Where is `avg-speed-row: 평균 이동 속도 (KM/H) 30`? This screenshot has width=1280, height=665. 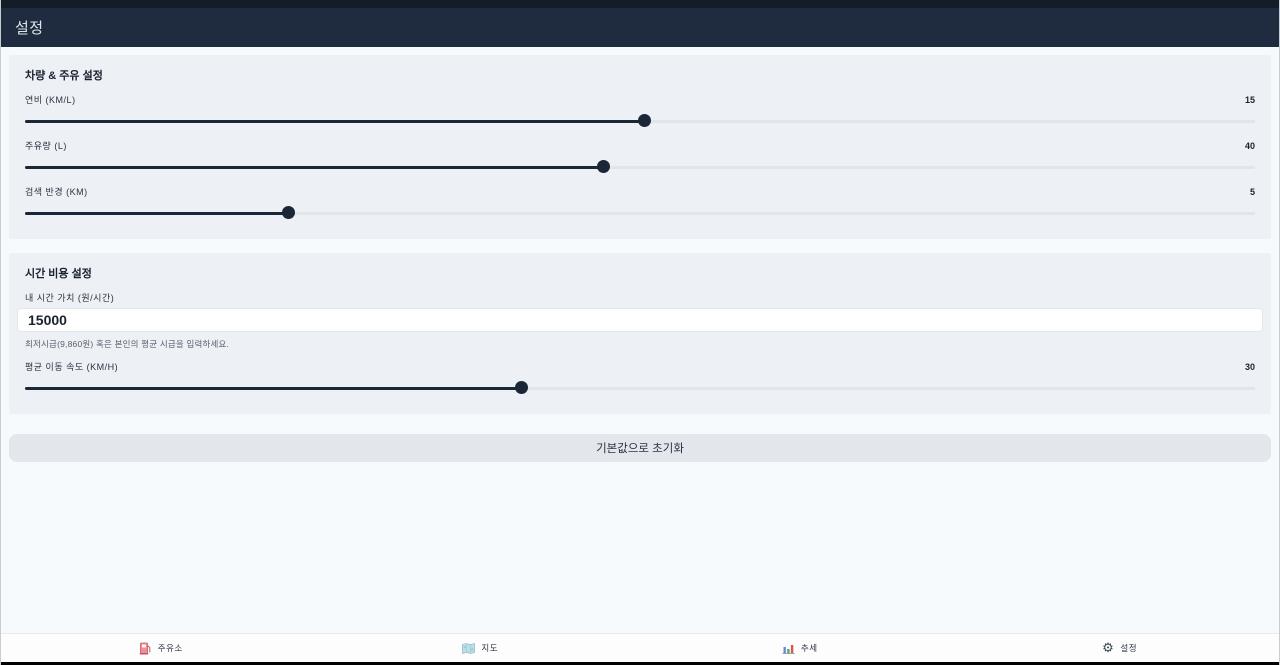
avg-speed-row: 평균 이동 속도 (KM/H) 30 is located at coordinates (640, 379).